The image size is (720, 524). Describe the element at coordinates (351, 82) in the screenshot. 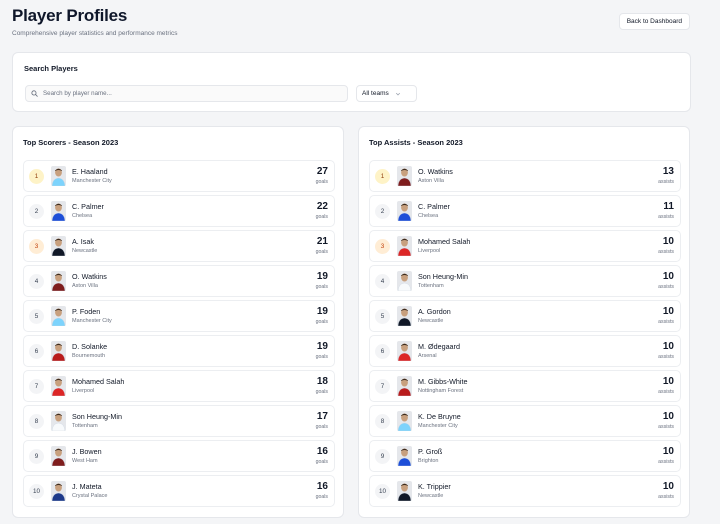

I see `search-card: Search Players All teams` at that location.